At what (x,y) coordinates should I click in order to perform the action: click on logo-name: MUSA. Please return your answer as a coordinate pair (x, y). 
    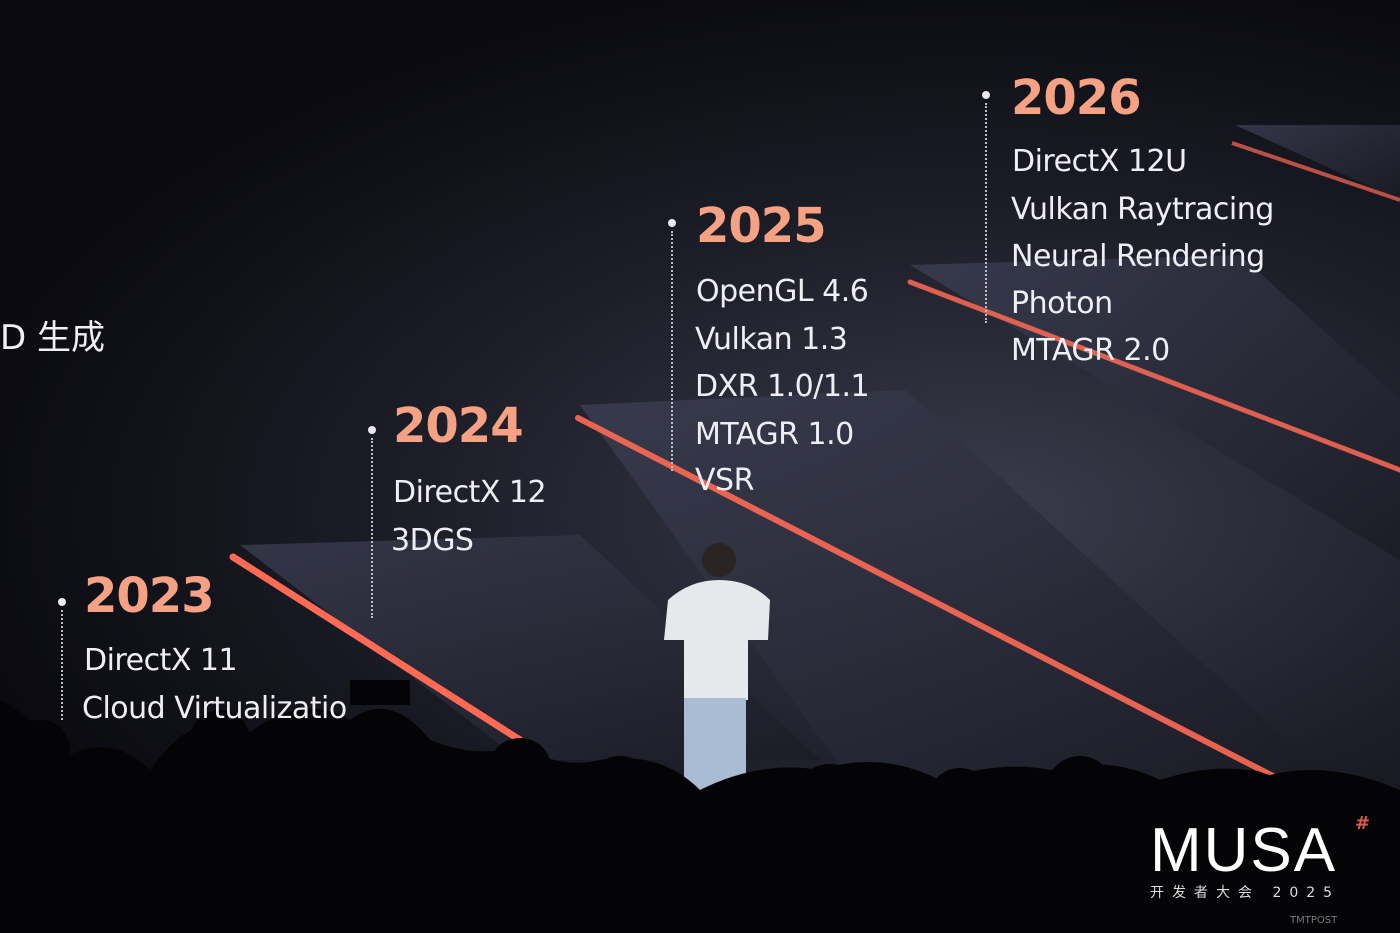
    Looking at the image, I should click on (1244, 850).